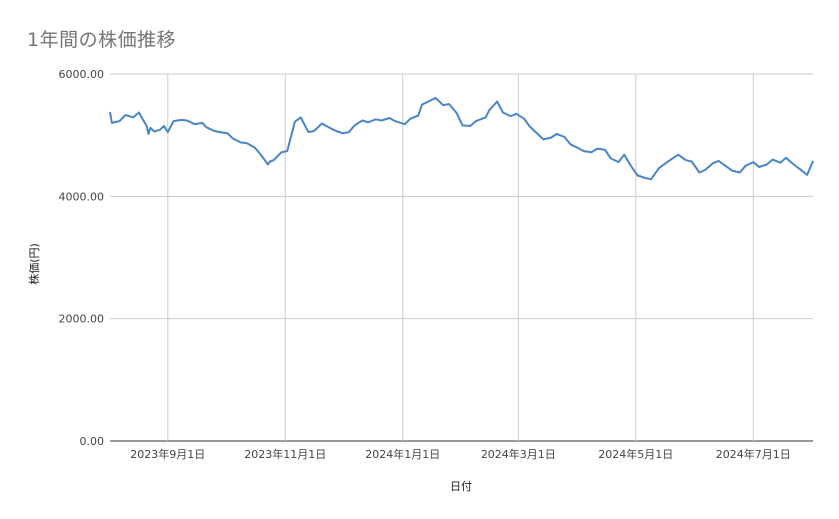  What do you see at coordinates (635, 454) in the screenshot?
I see `x-tick-label: 2024年5月1日` at bounding box center [635, 454].